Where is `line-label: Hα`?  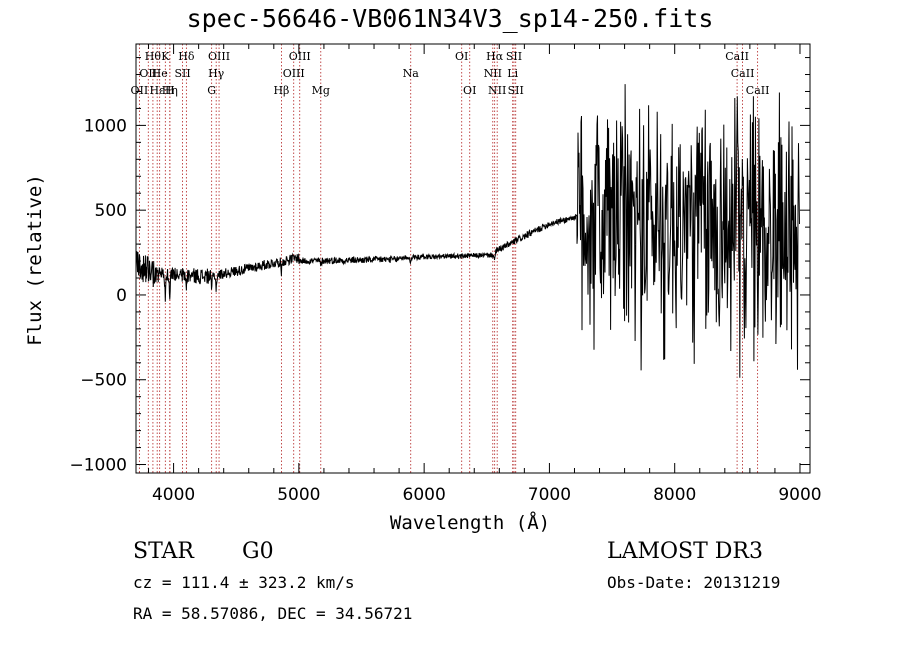 line-label: Hα is located at coordinates (495, 56).